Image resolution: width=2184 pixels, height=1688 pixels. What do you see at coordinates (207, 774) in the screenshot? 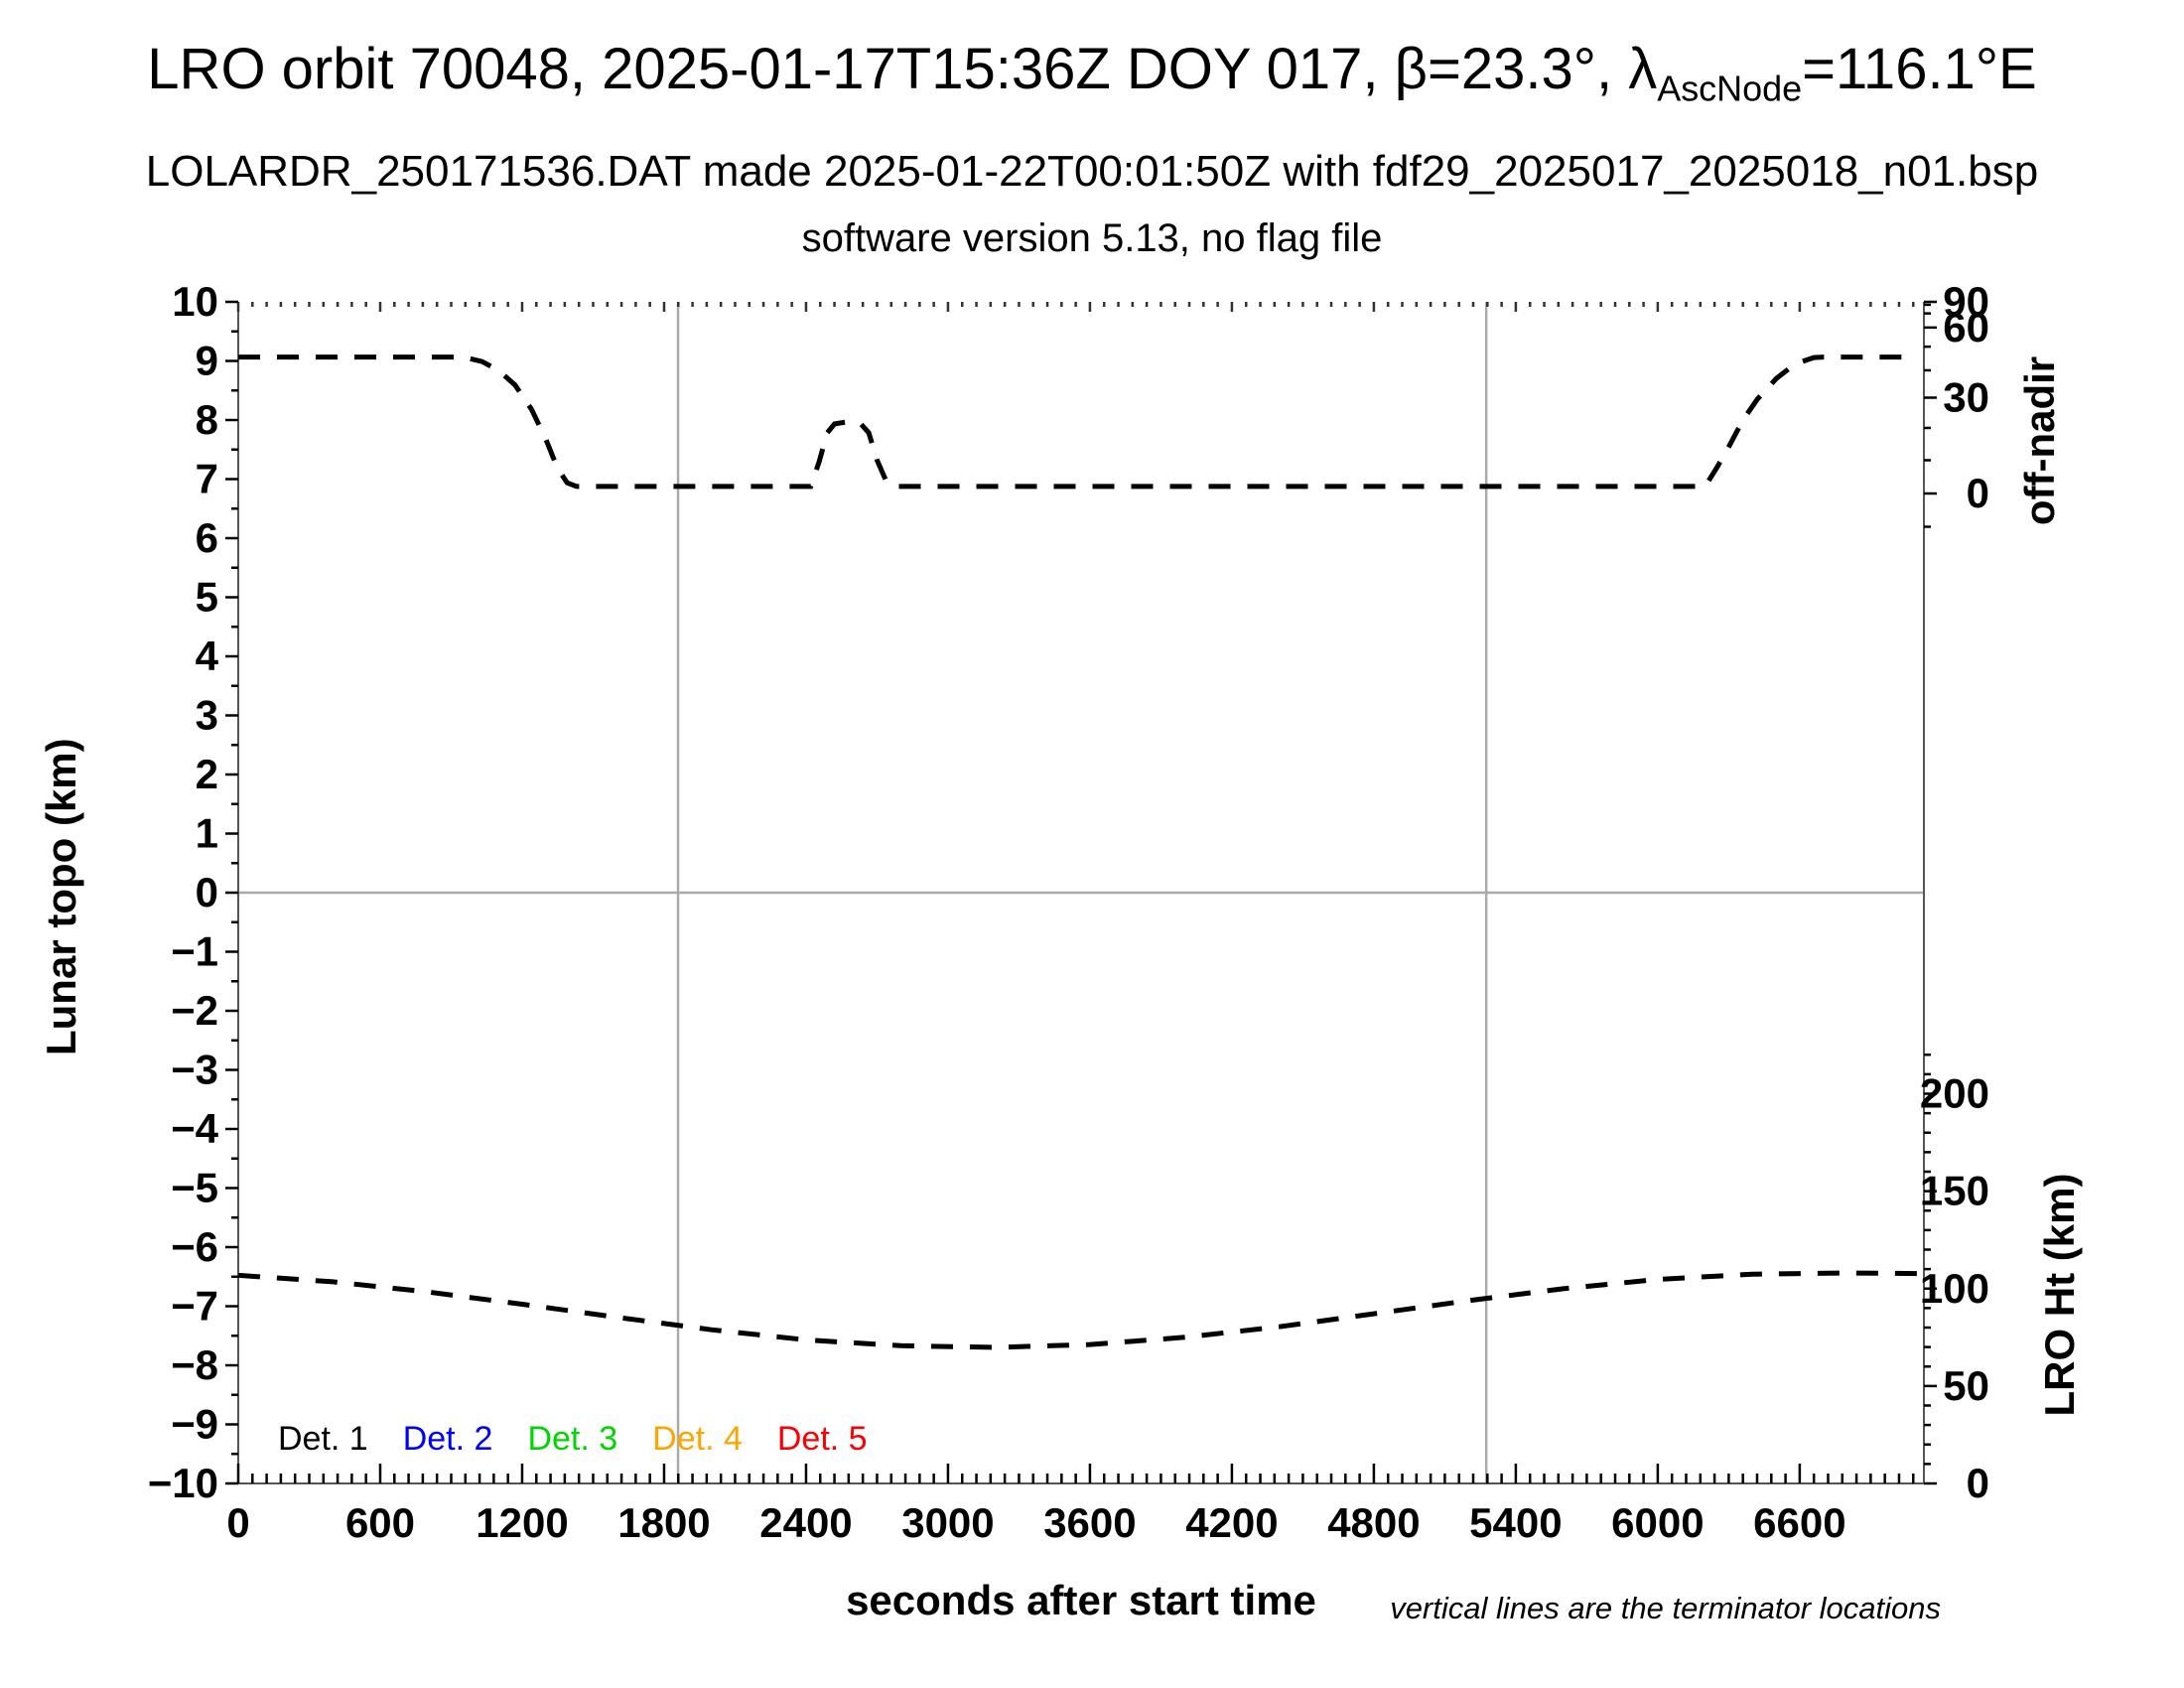
I see `svg-text: 2` at bounding box center [207, 774].